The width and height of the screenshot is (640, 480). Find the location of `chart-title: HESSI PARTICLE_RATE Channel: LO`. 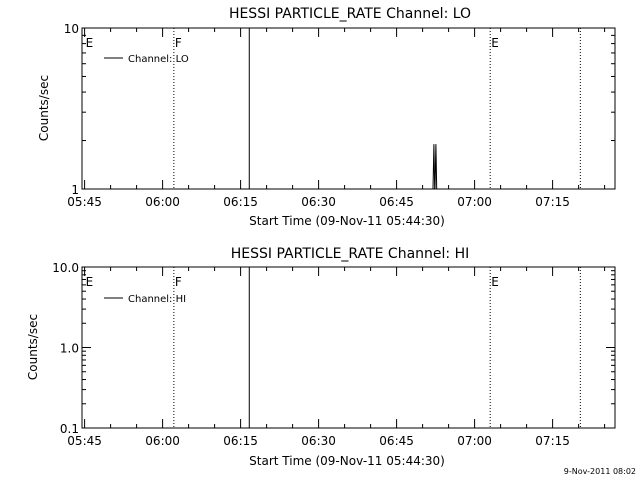

chart-title: HESSI PARTICLE_RATE Channel: LO is located at coordinates (350, 14).